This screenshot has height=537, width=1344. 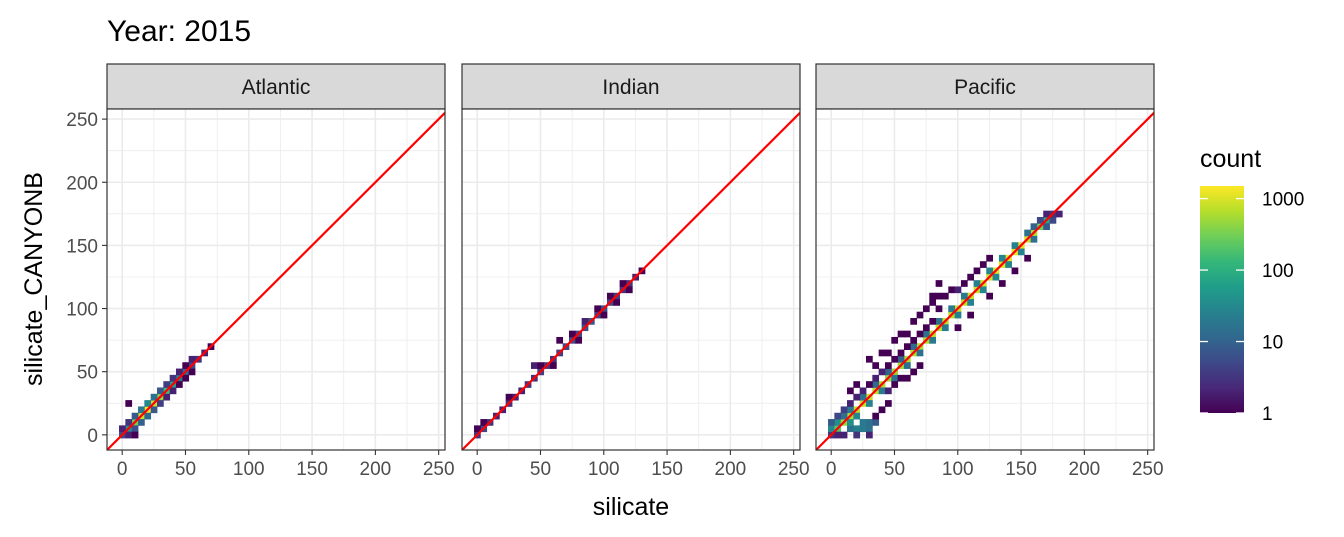 I want to click on legend-colorbar, so click(x=1222, y=299).